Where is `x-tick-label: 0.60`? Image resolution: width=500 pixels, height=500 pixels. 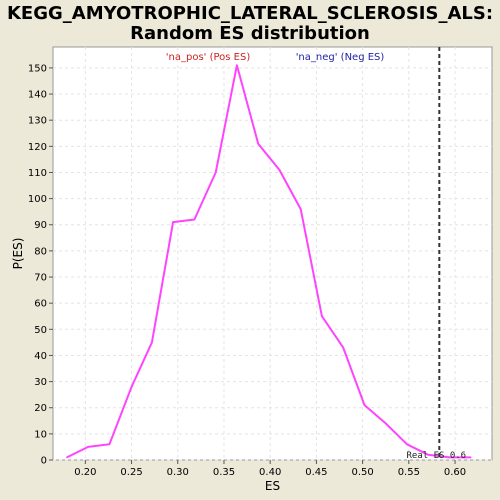 x-tick-label: 0.60 is located at coordinates (455, 472).